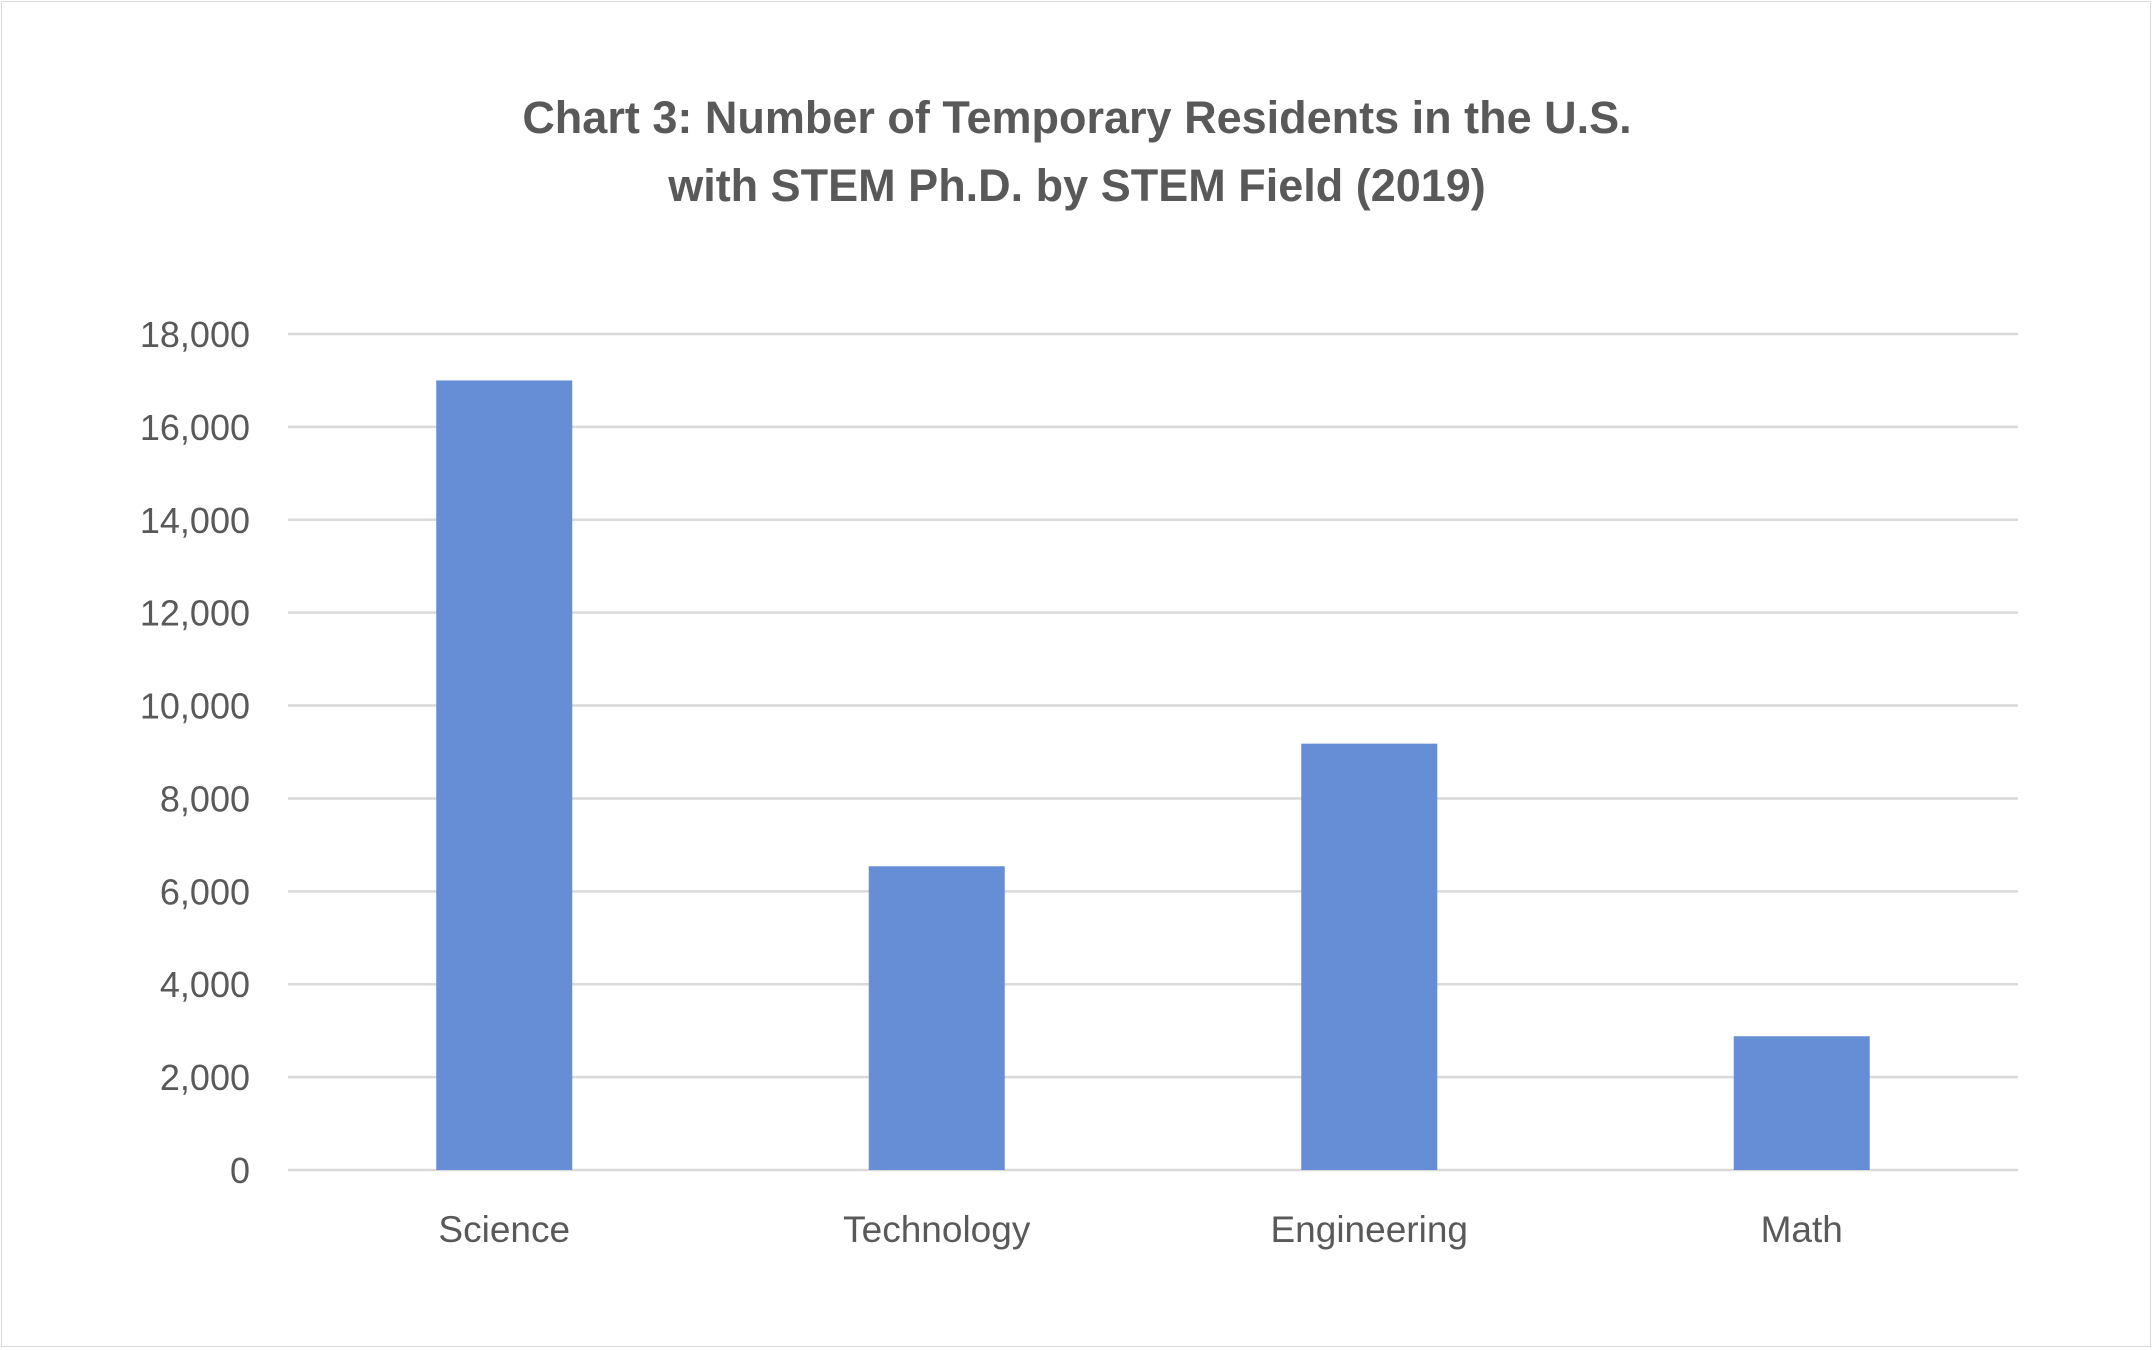 The height and width of the screenshot is (1350, 2154). What do you see at coordinates (205, 984) in the screenshot?
I see `y-tick-label: 4,000` at bounding box center [205, 984].